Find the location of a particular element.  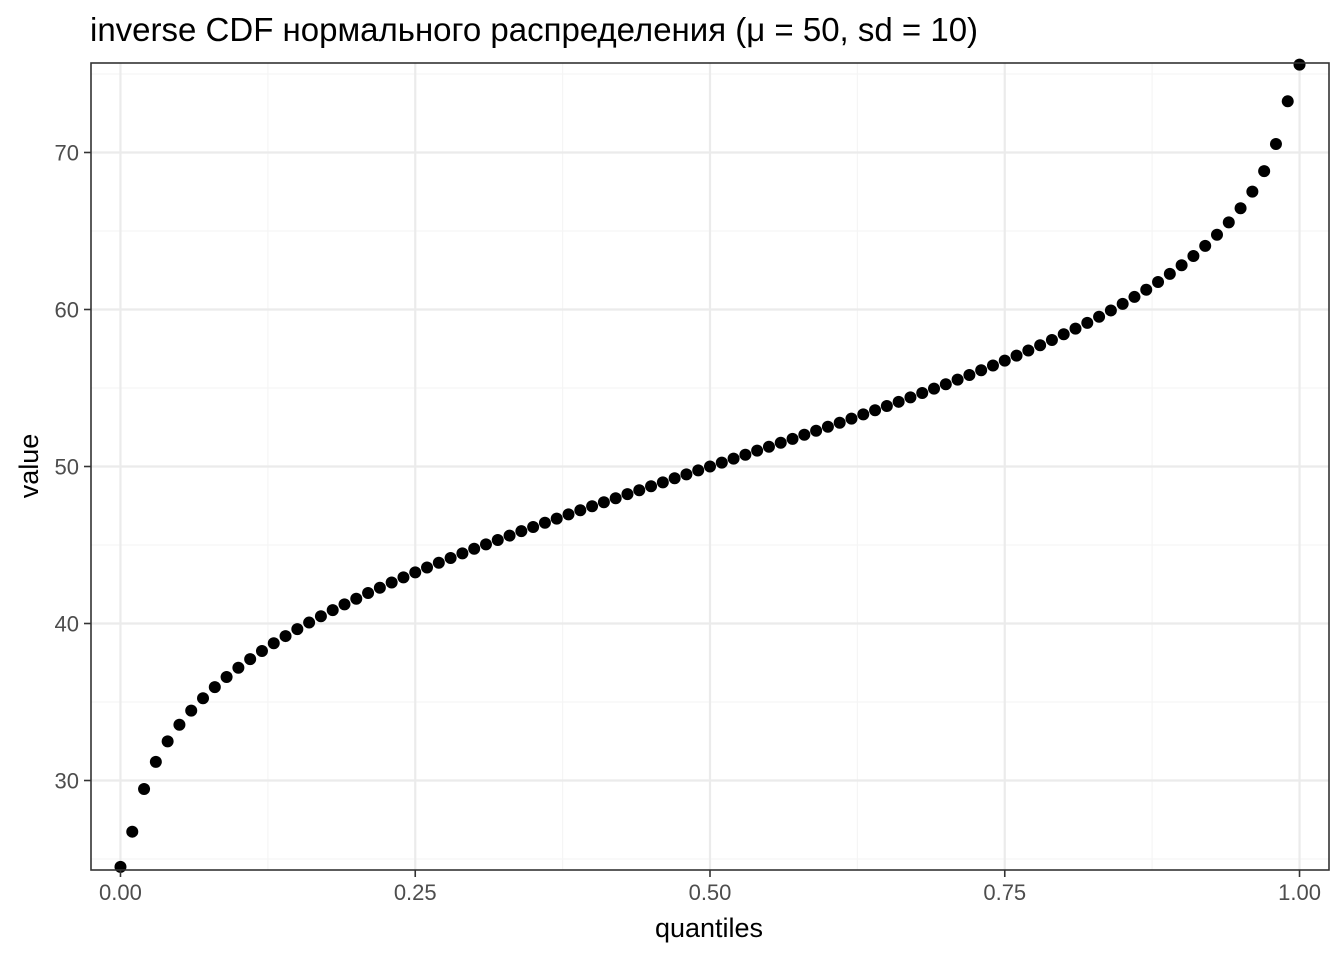

y-tick-label: 40 is located at coordinates (67, 624).